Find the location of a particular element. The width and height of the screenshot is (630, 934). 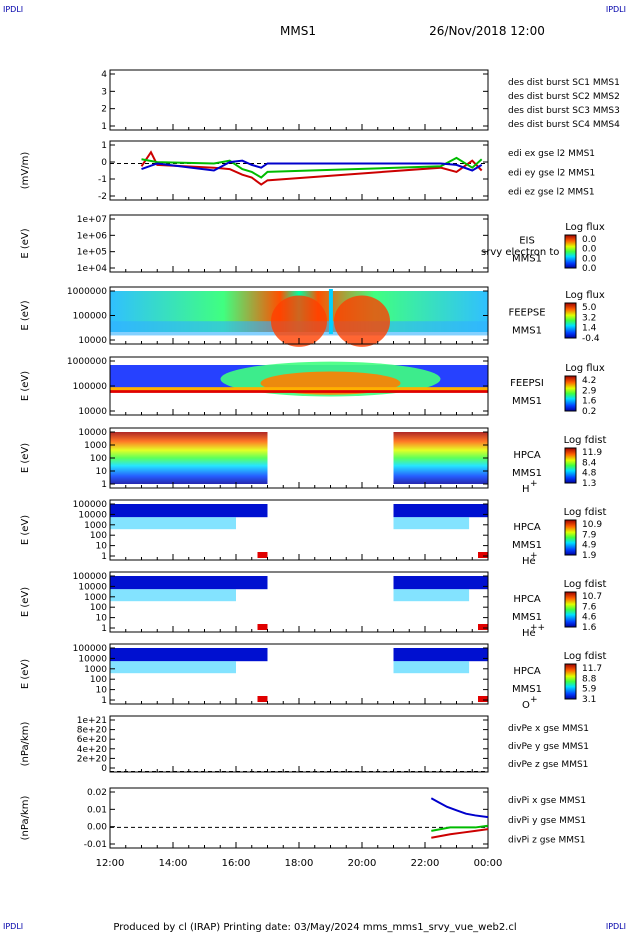

xtick-label: 18:00 is located at coordinates (299, 863).